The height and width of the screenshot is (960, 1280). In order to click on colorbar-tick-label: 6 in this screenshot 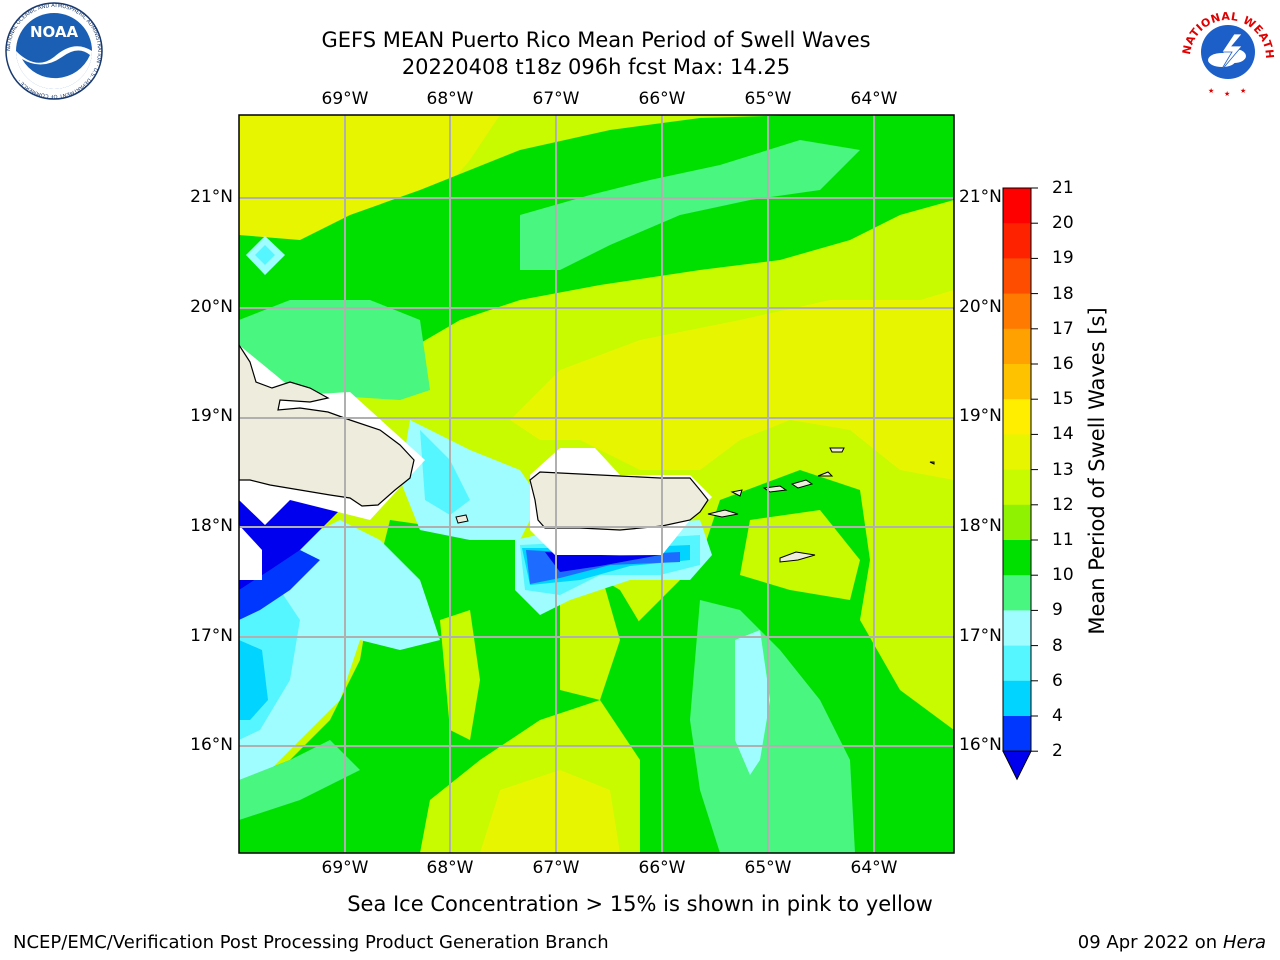, I will do `click(1057, 680)`.